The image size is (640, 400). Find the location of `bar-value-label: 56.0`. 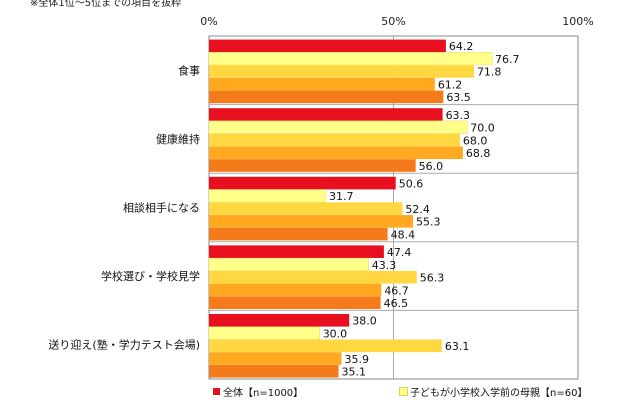

bar-value-label: 56.0 is located at coordinates (431, 166).